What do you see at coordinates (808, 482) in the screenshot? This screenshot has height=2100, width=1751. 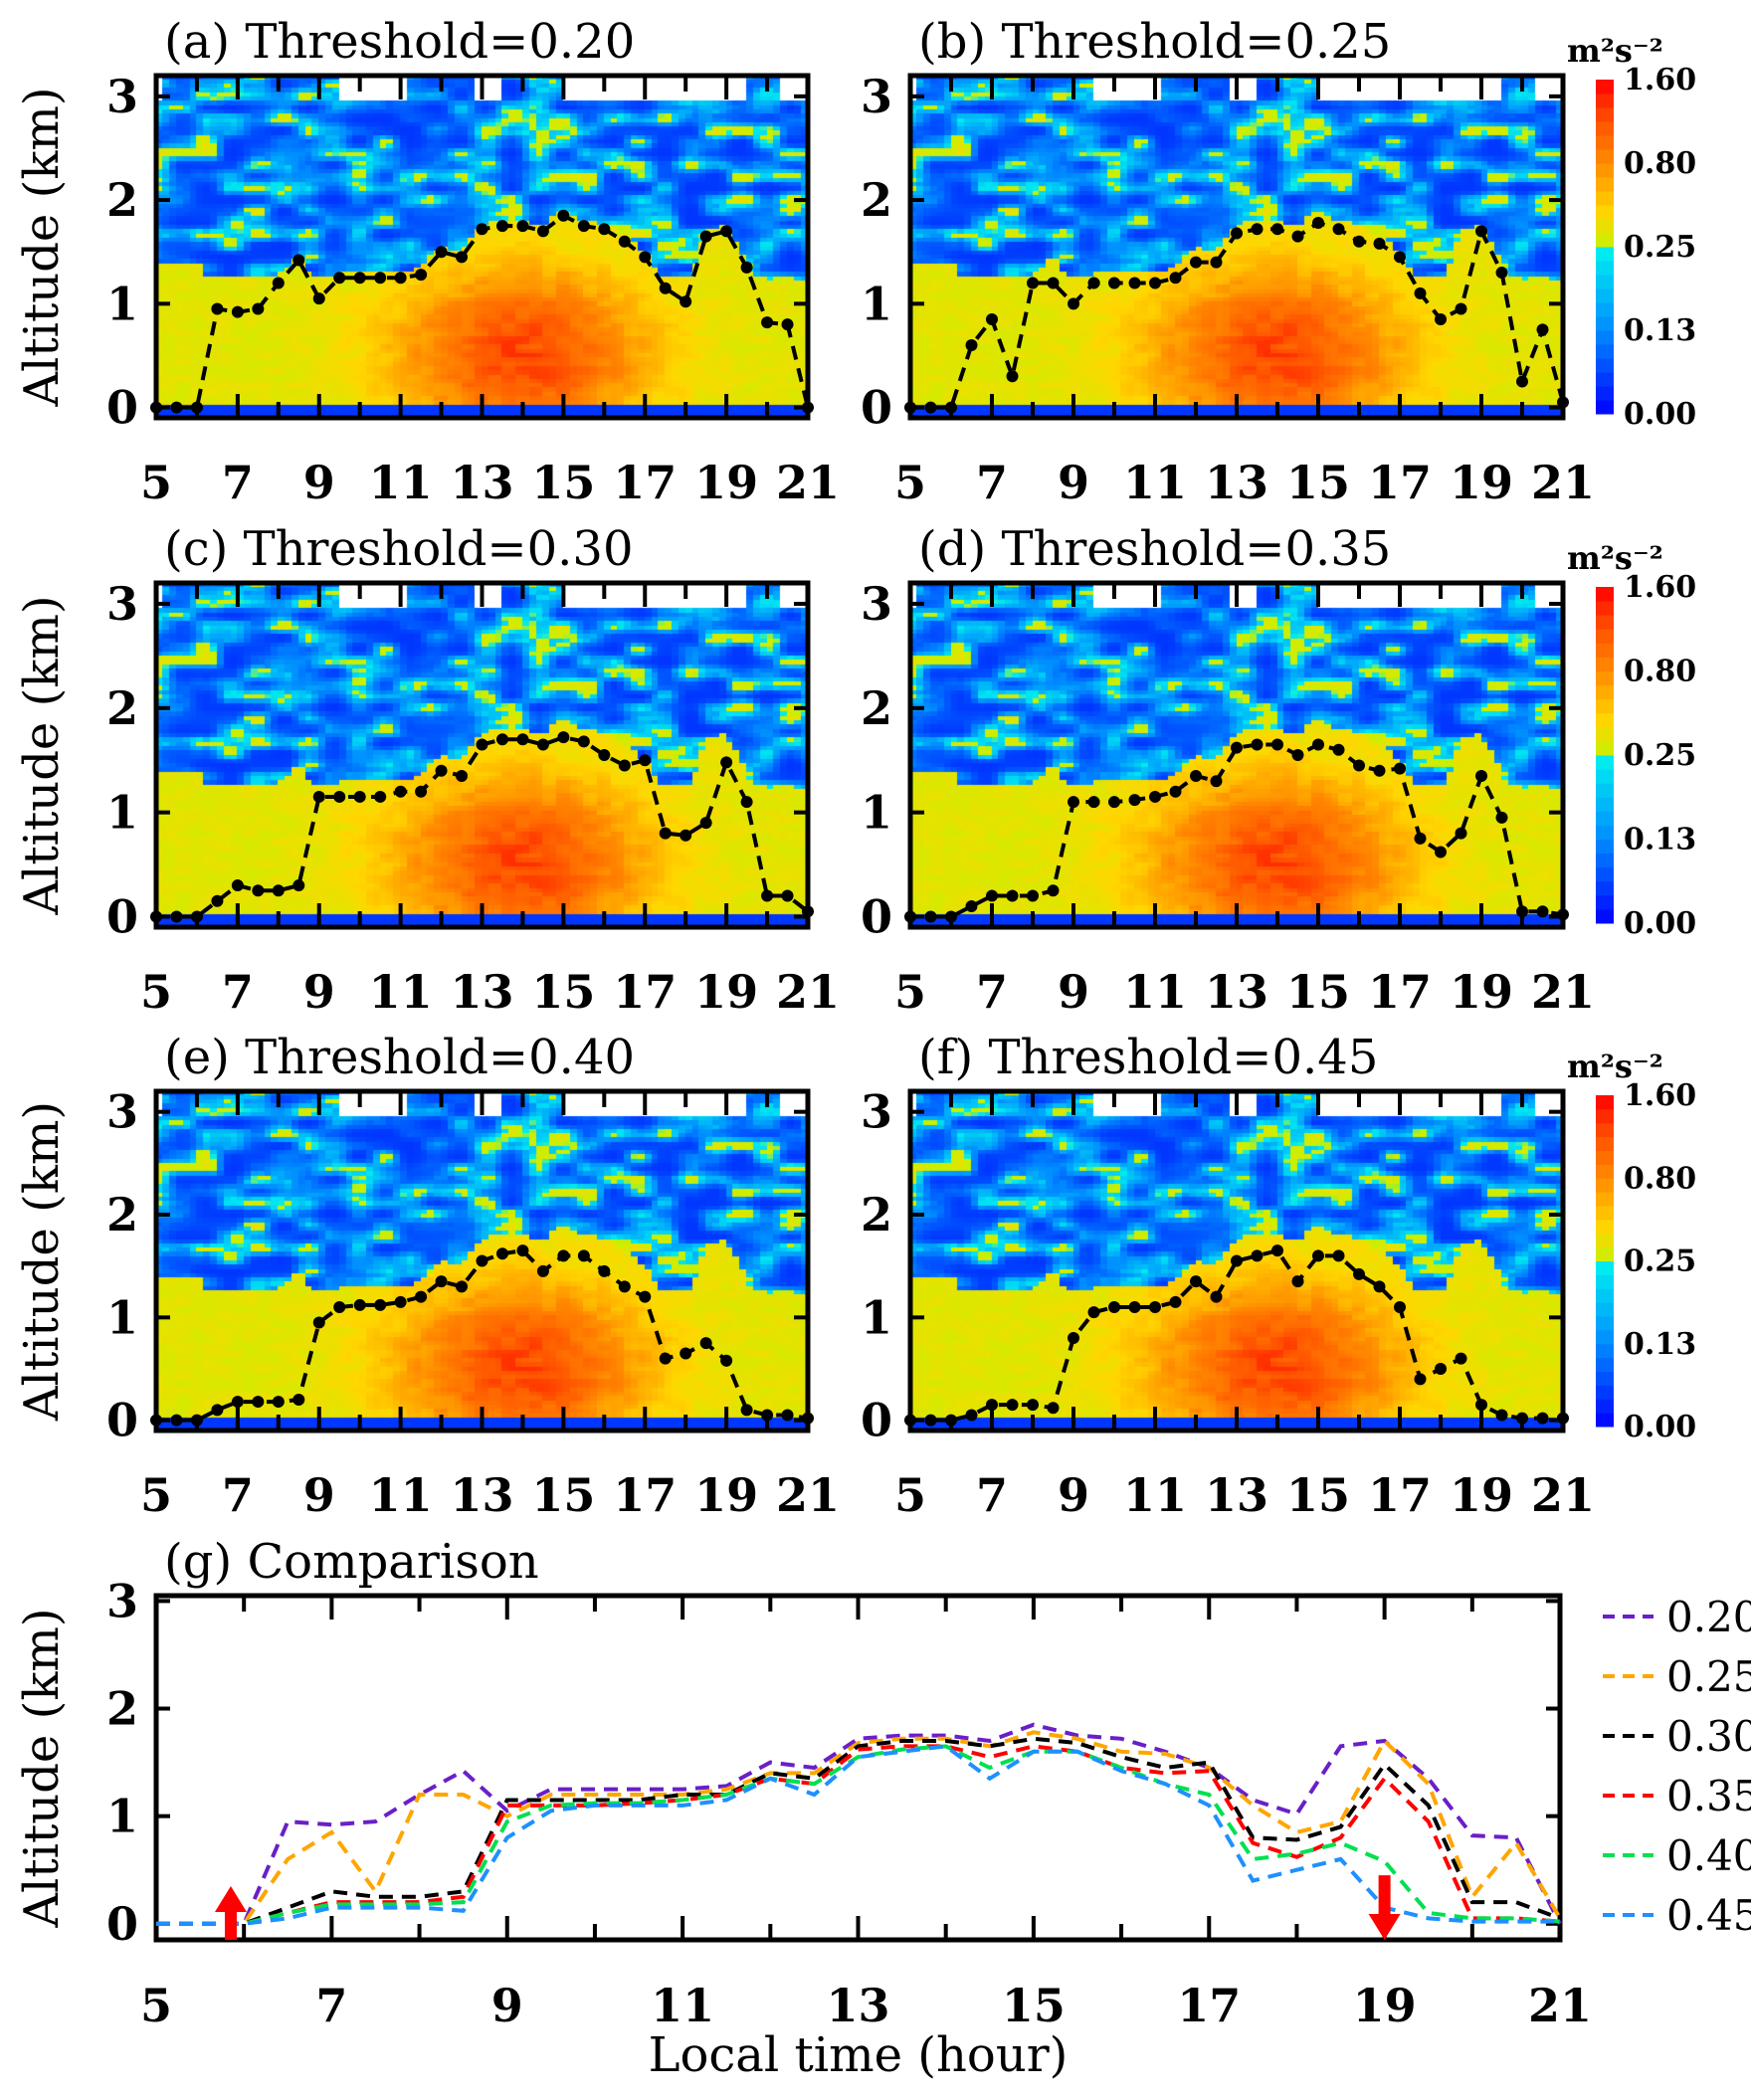 I see `x-tick-label-a: 21` at bounding box center [808, 482].